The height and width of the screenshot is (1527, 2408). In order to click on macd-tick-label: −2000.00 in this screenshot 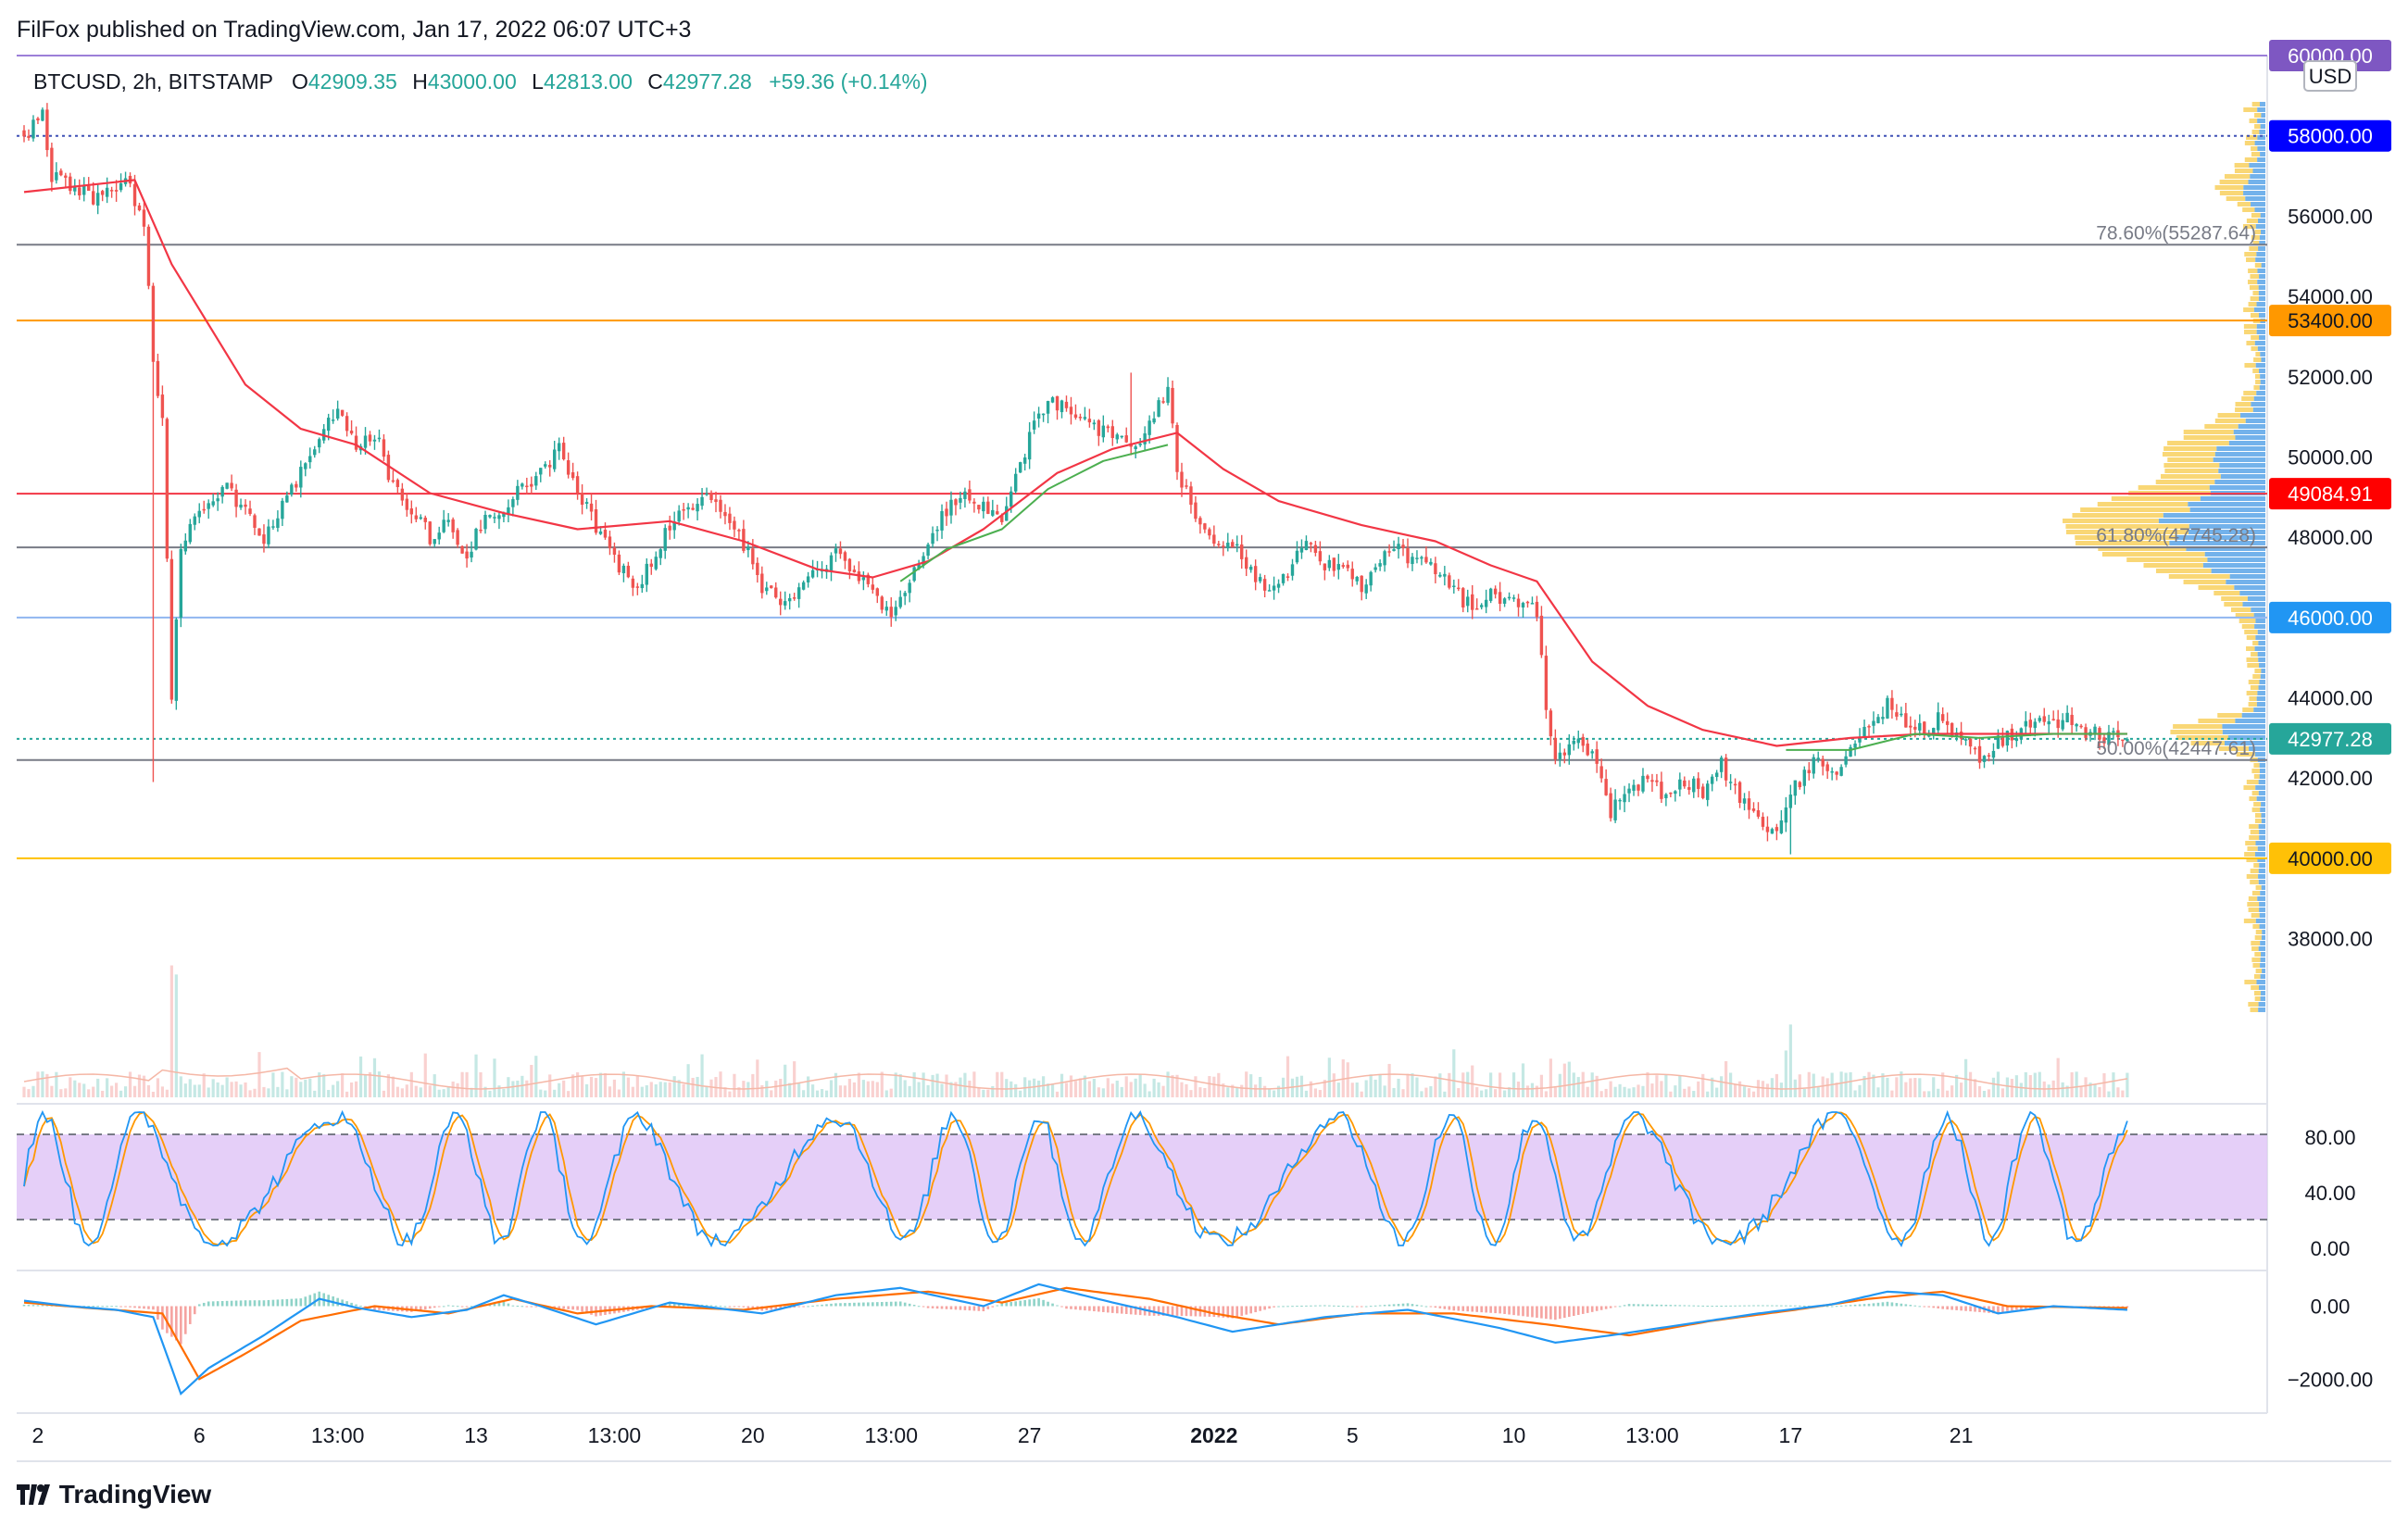, I will do `click(2330, 1379)`.